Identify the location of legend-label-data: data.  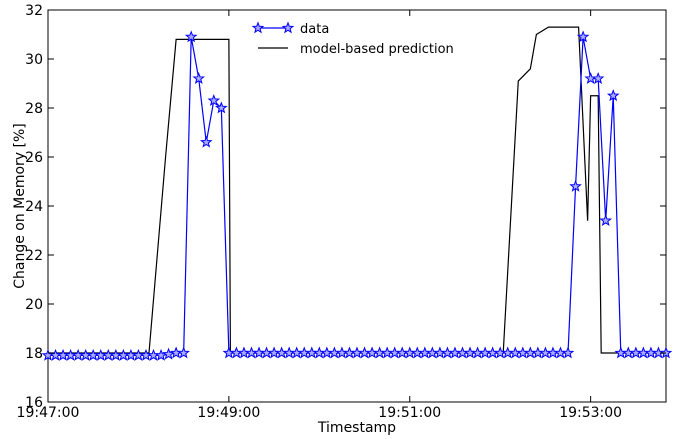
(314, 29).